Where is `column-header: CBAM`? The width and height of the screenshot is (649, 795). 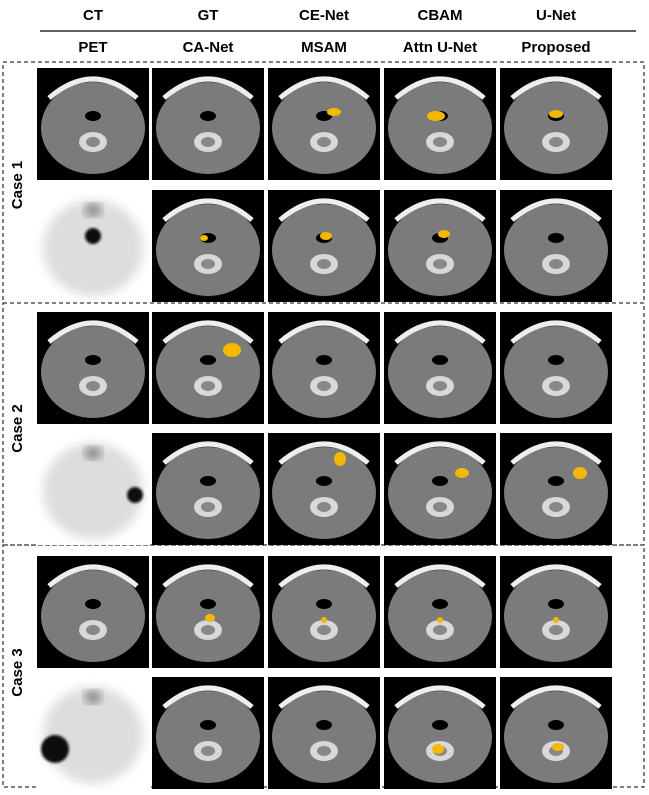
column-header: CBAM is located at coordinates (440, 15).